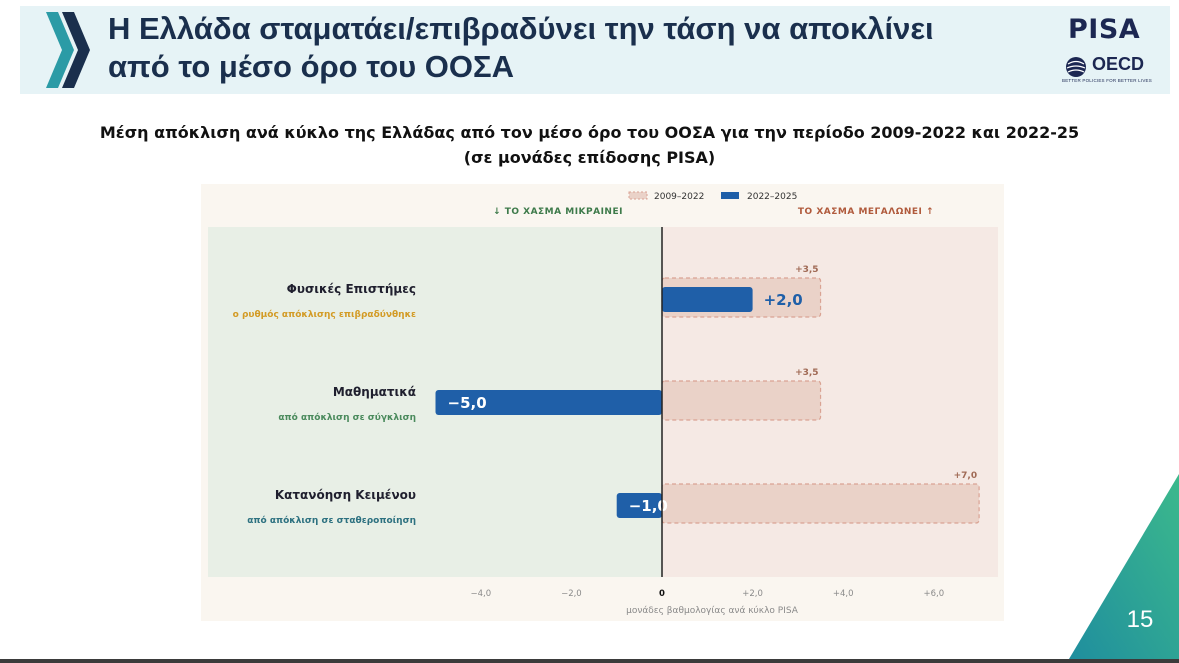 This screenshot has width=1179, height=663. What do you see at coordinates (662, 594) in the screenshot?
I see `x-tick-label-3: 0` at bounding box center [662, 594].